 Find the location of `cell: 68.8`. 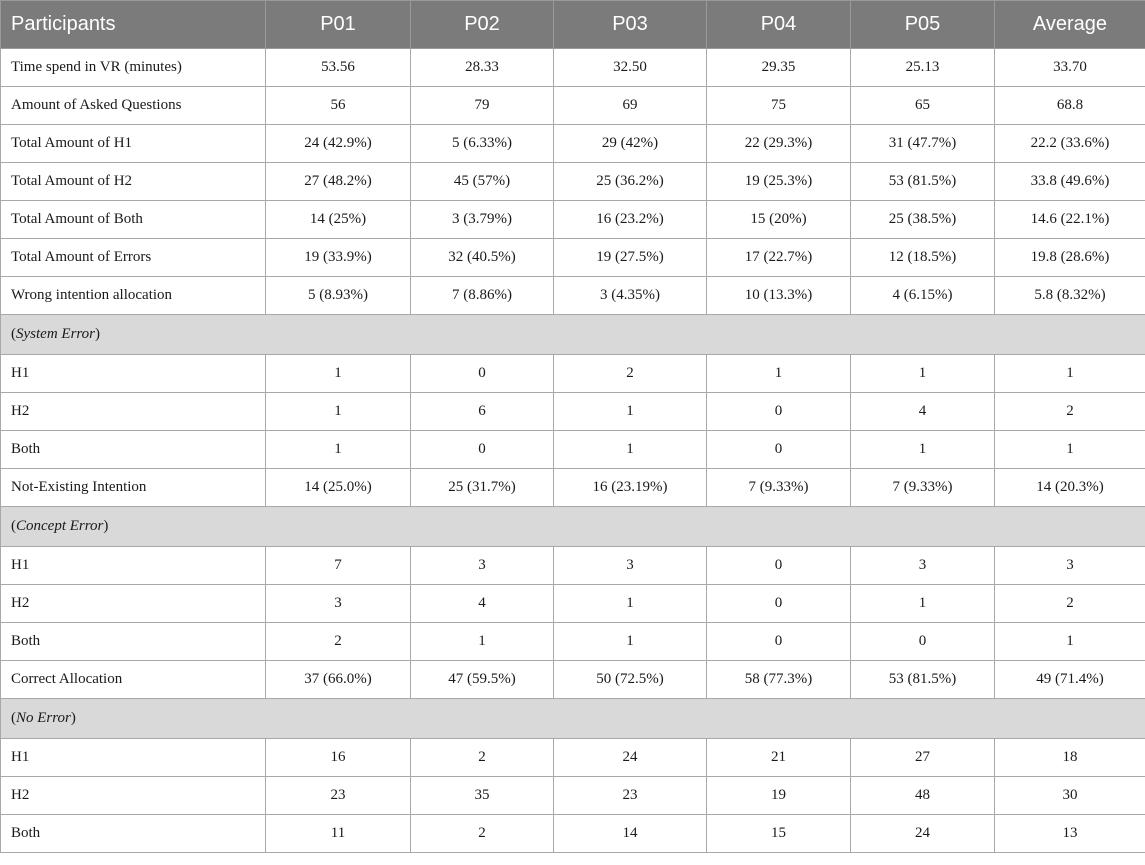

cell: 68.8 is located at coordinates (1069, 105).